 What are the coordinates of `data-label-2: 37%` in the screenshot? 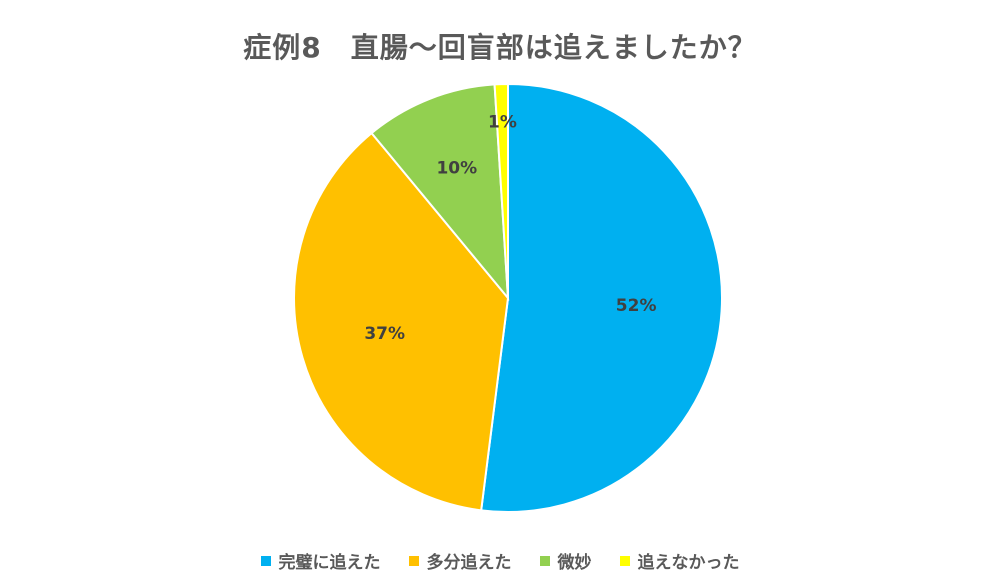 It's located at (384, 334).